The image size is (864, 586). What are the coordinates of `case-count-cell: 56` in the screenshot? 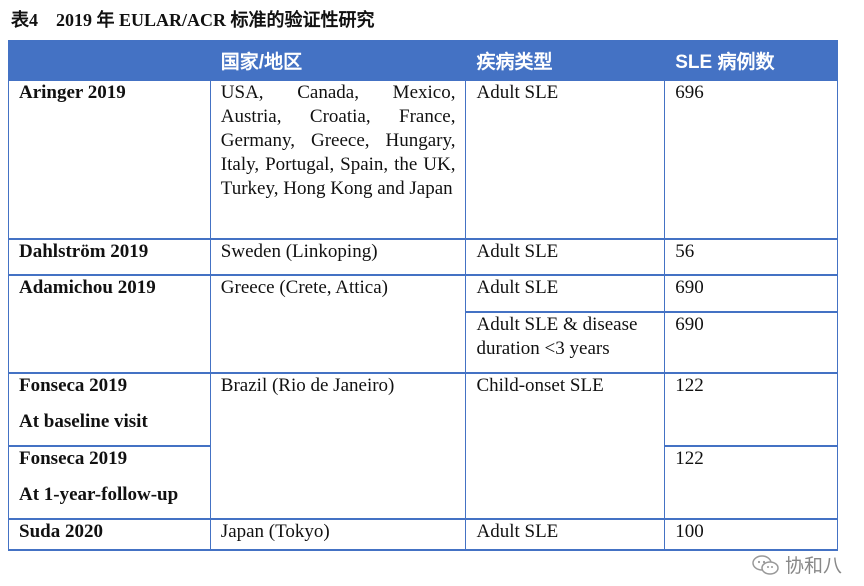 It's located at (751, 256).